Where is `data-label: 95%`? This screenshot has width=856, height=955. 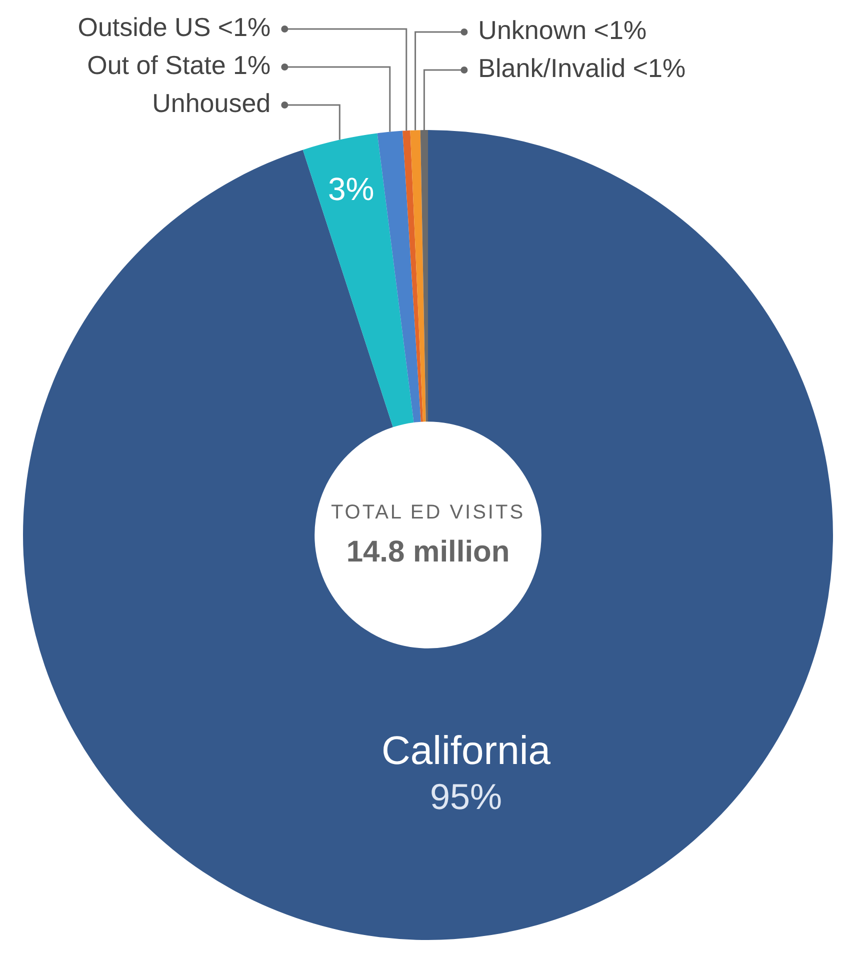 data-label: 95% is located at coordinates (466, 796).